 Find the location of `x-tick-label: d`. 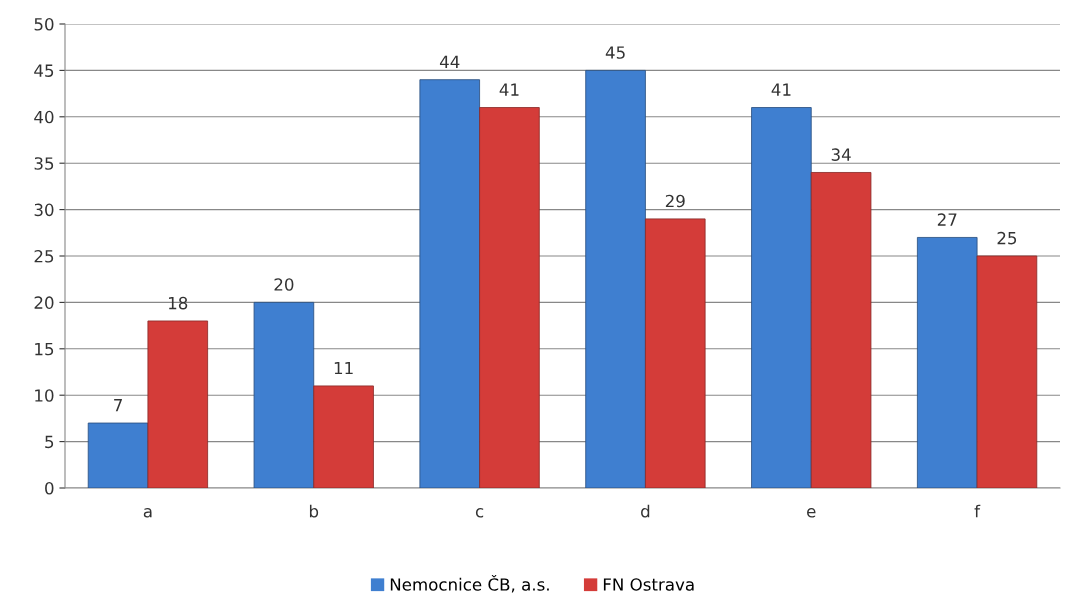

x-tick-label: d is located at coordinates (645, 511).